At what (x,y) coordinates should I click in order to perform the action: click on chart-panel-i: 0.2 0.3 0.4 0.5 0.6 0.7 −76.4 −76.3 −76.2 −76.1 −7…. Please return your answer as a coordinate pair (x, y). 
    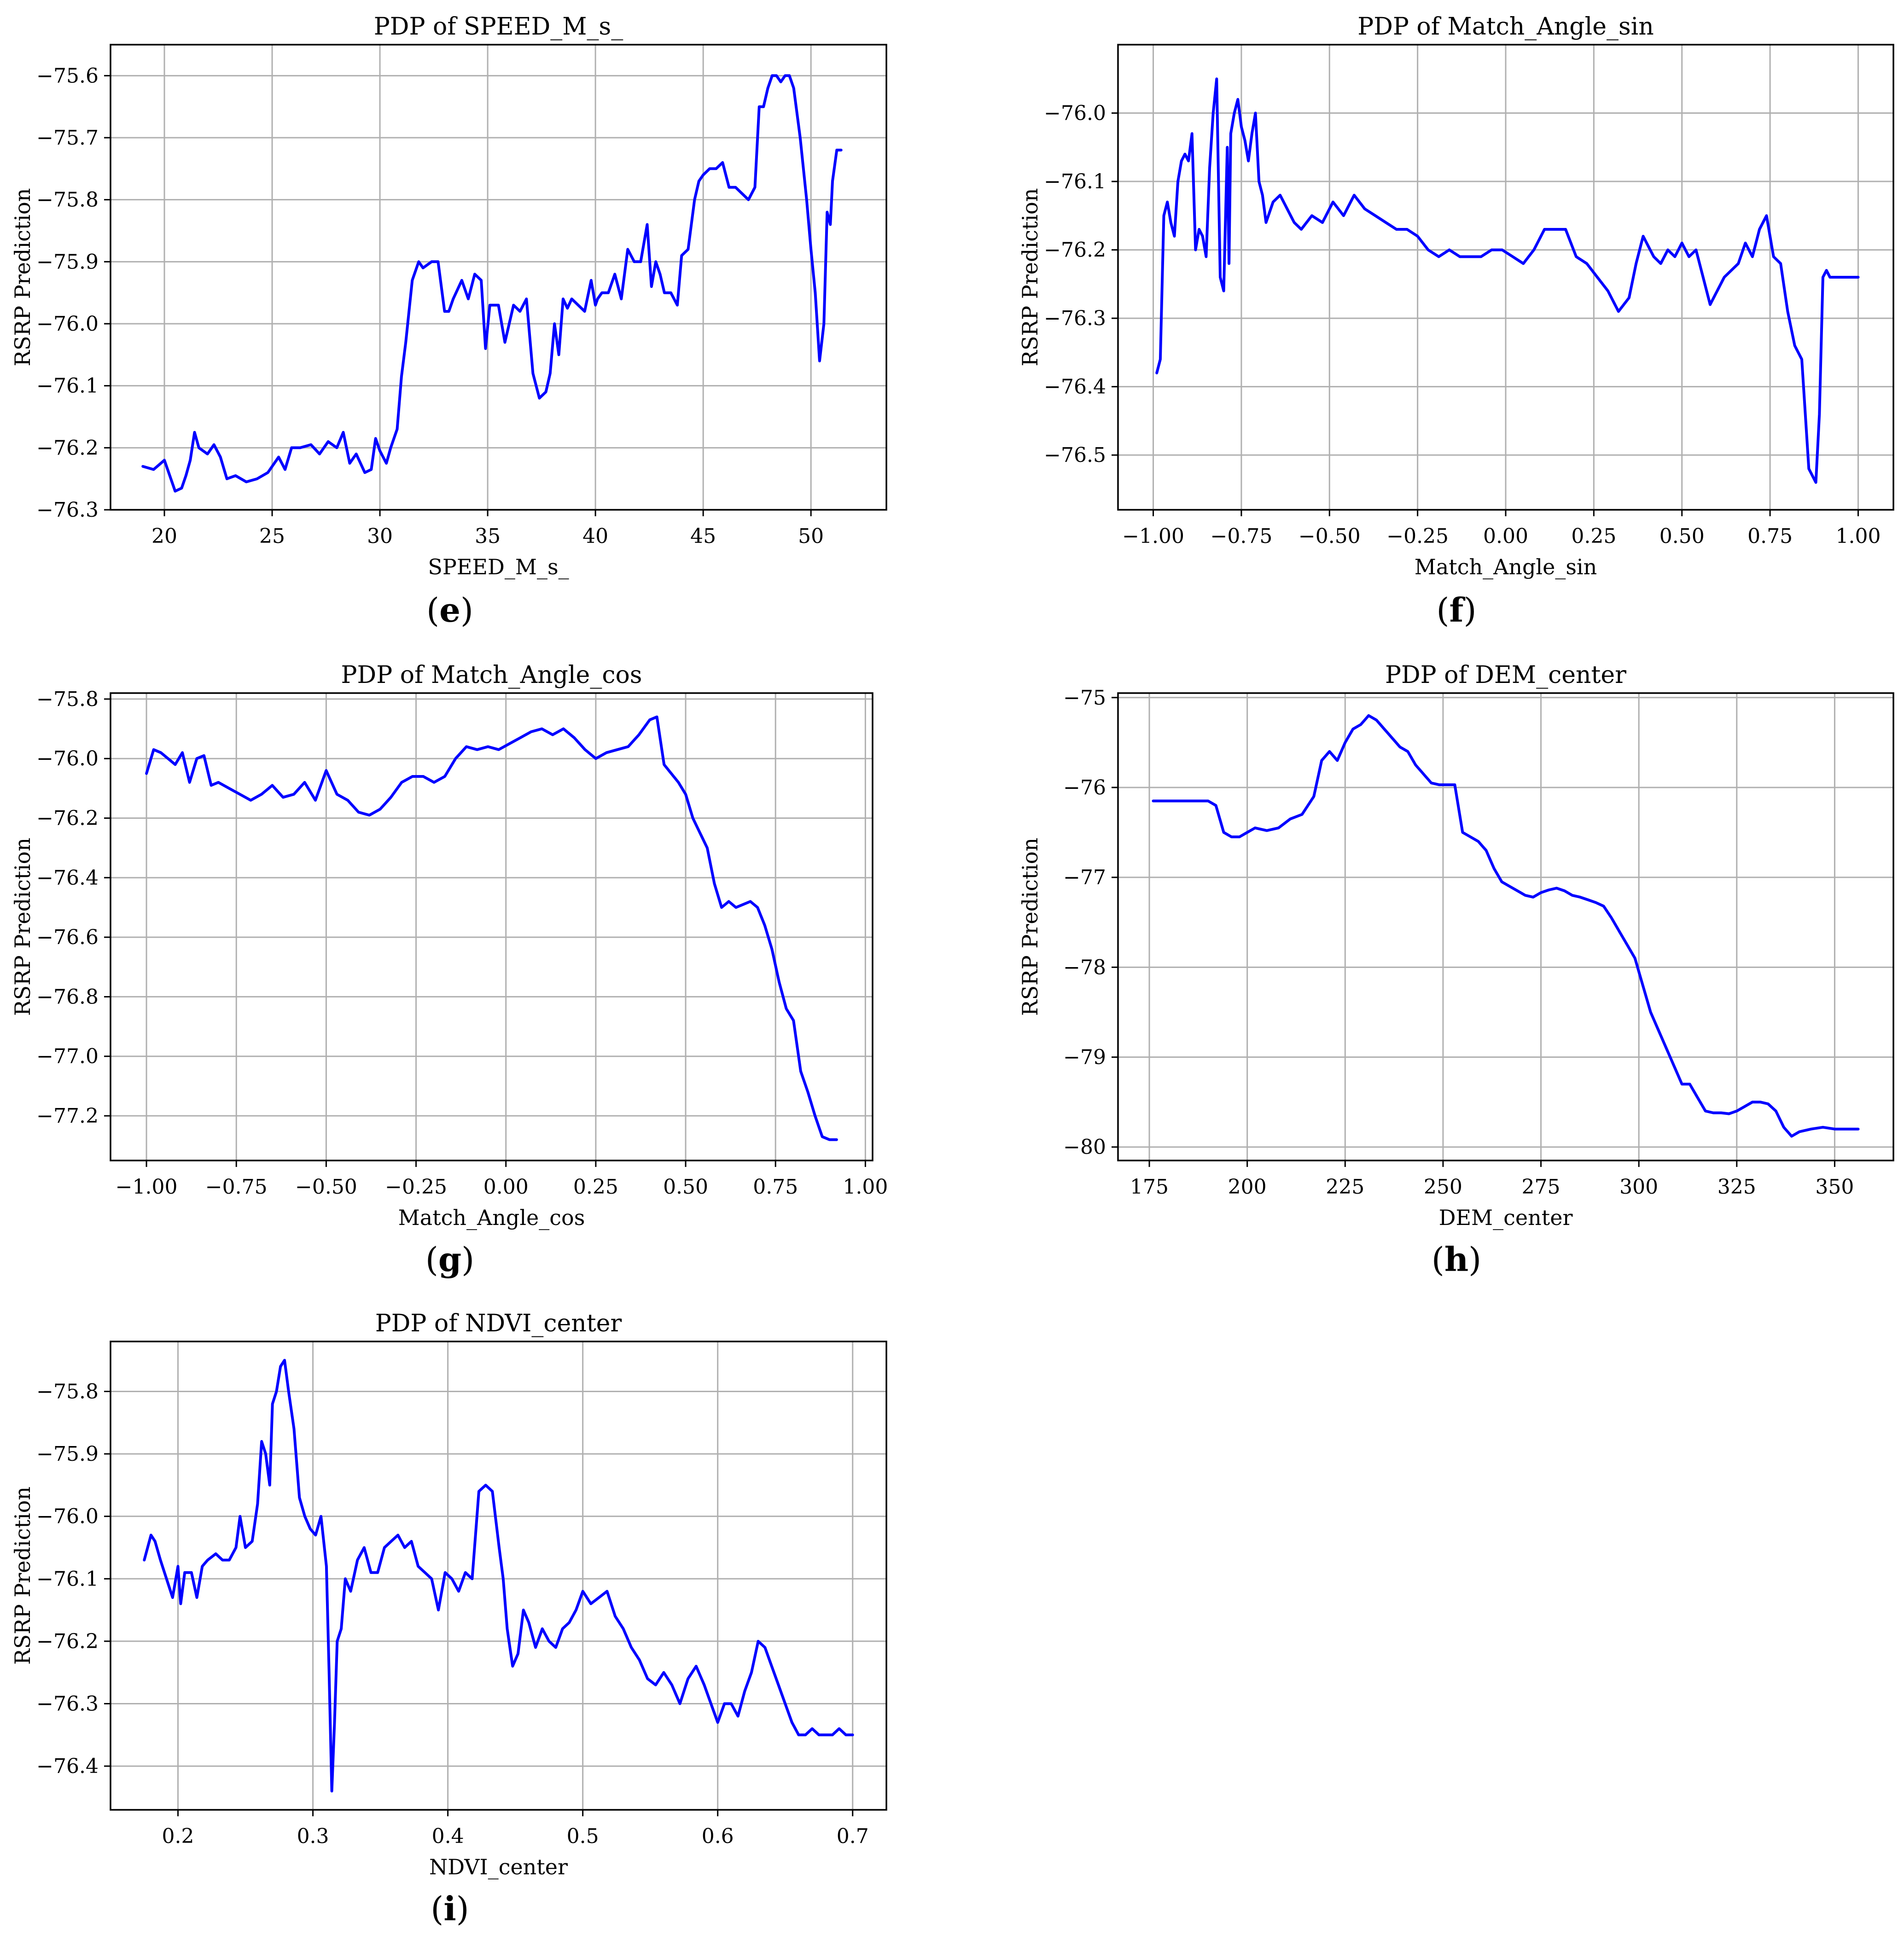
    Looking at the image, I should click on (448, 1619).